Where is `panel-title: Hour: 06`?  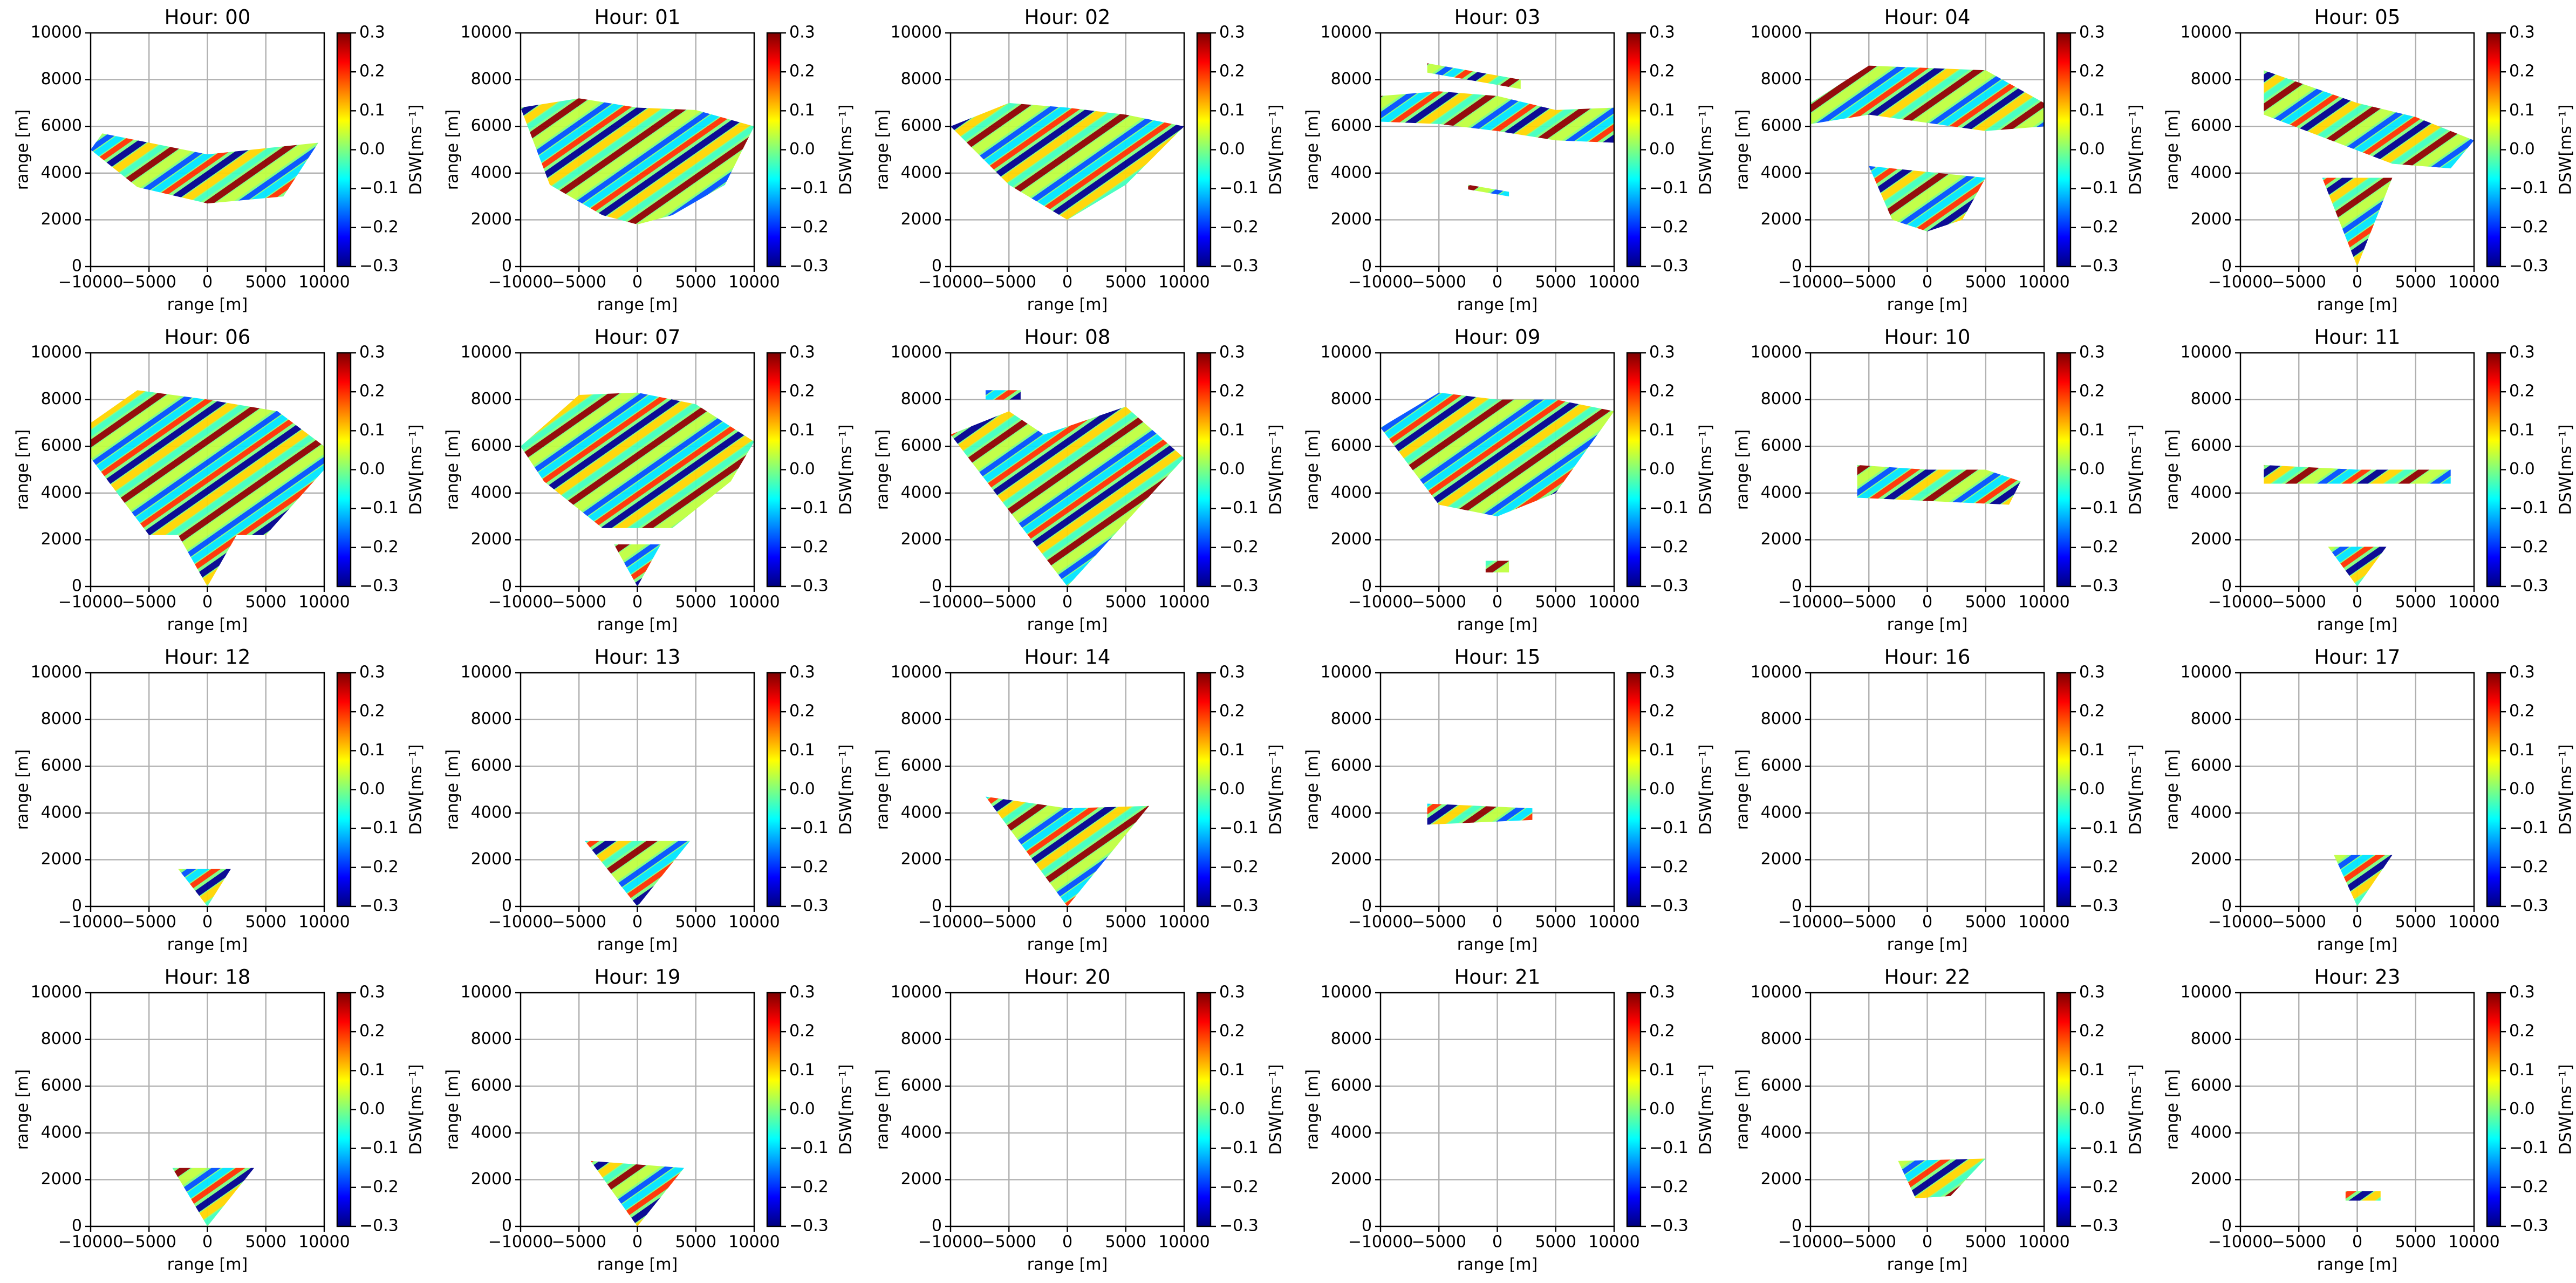
panel-title: Hour: 06 is located at coordinates (208, 337).